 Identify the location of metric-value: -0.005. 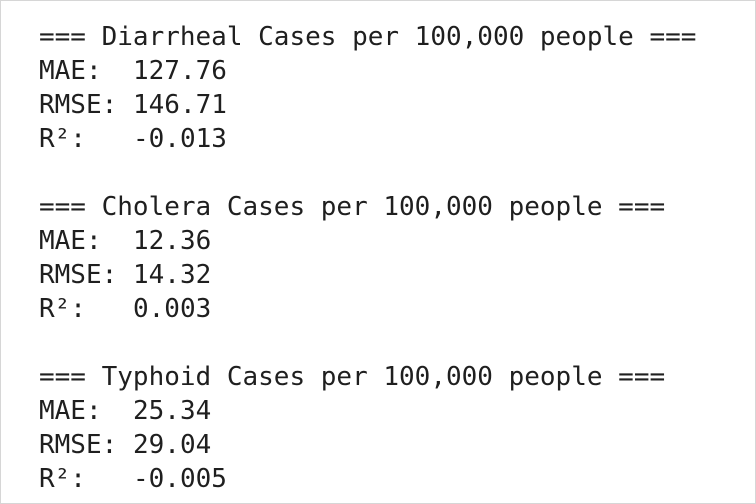
(180, 479).